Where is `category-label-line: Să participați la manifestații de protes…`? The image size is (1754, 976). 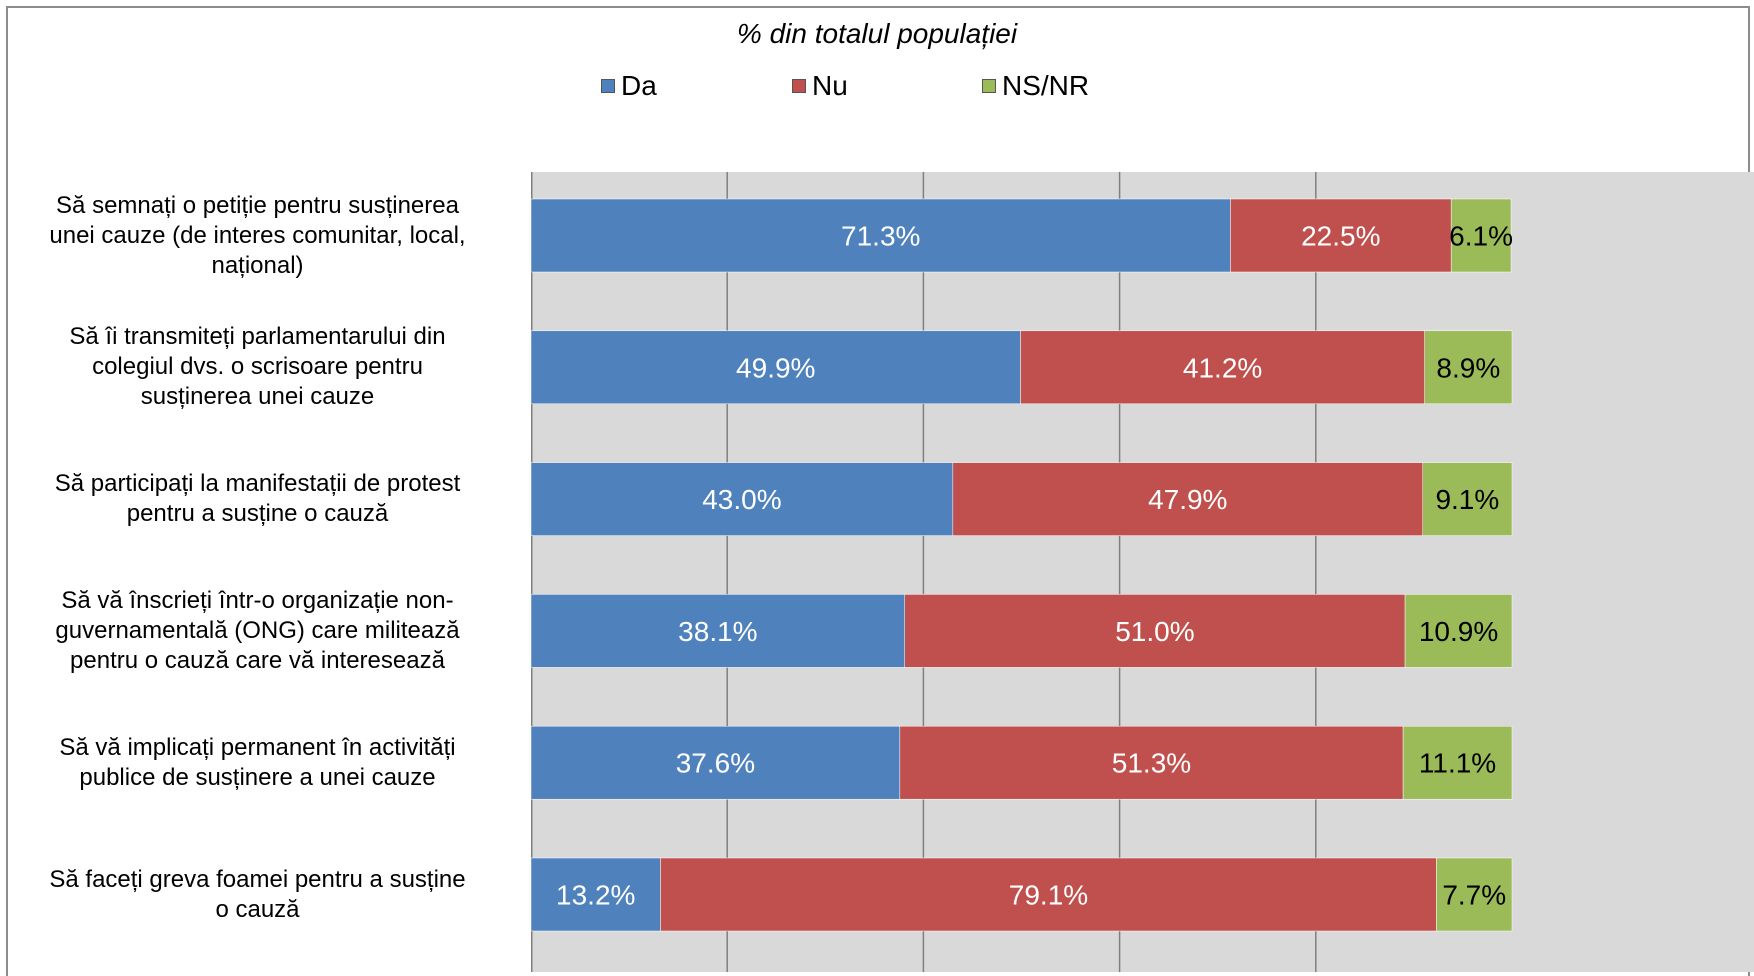 category-label-line: Să participați la manifestații de protes… is located at coordinates (257, 484).